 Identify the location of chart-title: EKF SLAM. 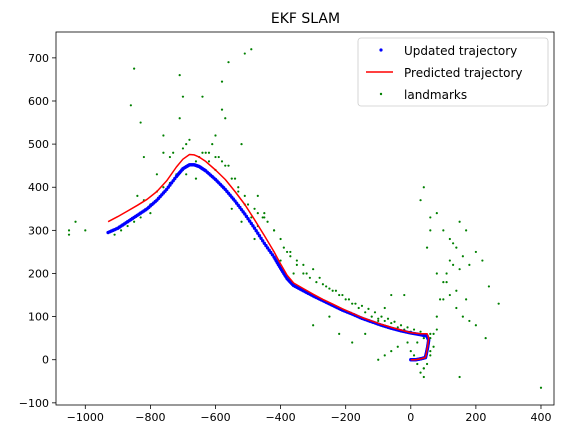
(305, 19).